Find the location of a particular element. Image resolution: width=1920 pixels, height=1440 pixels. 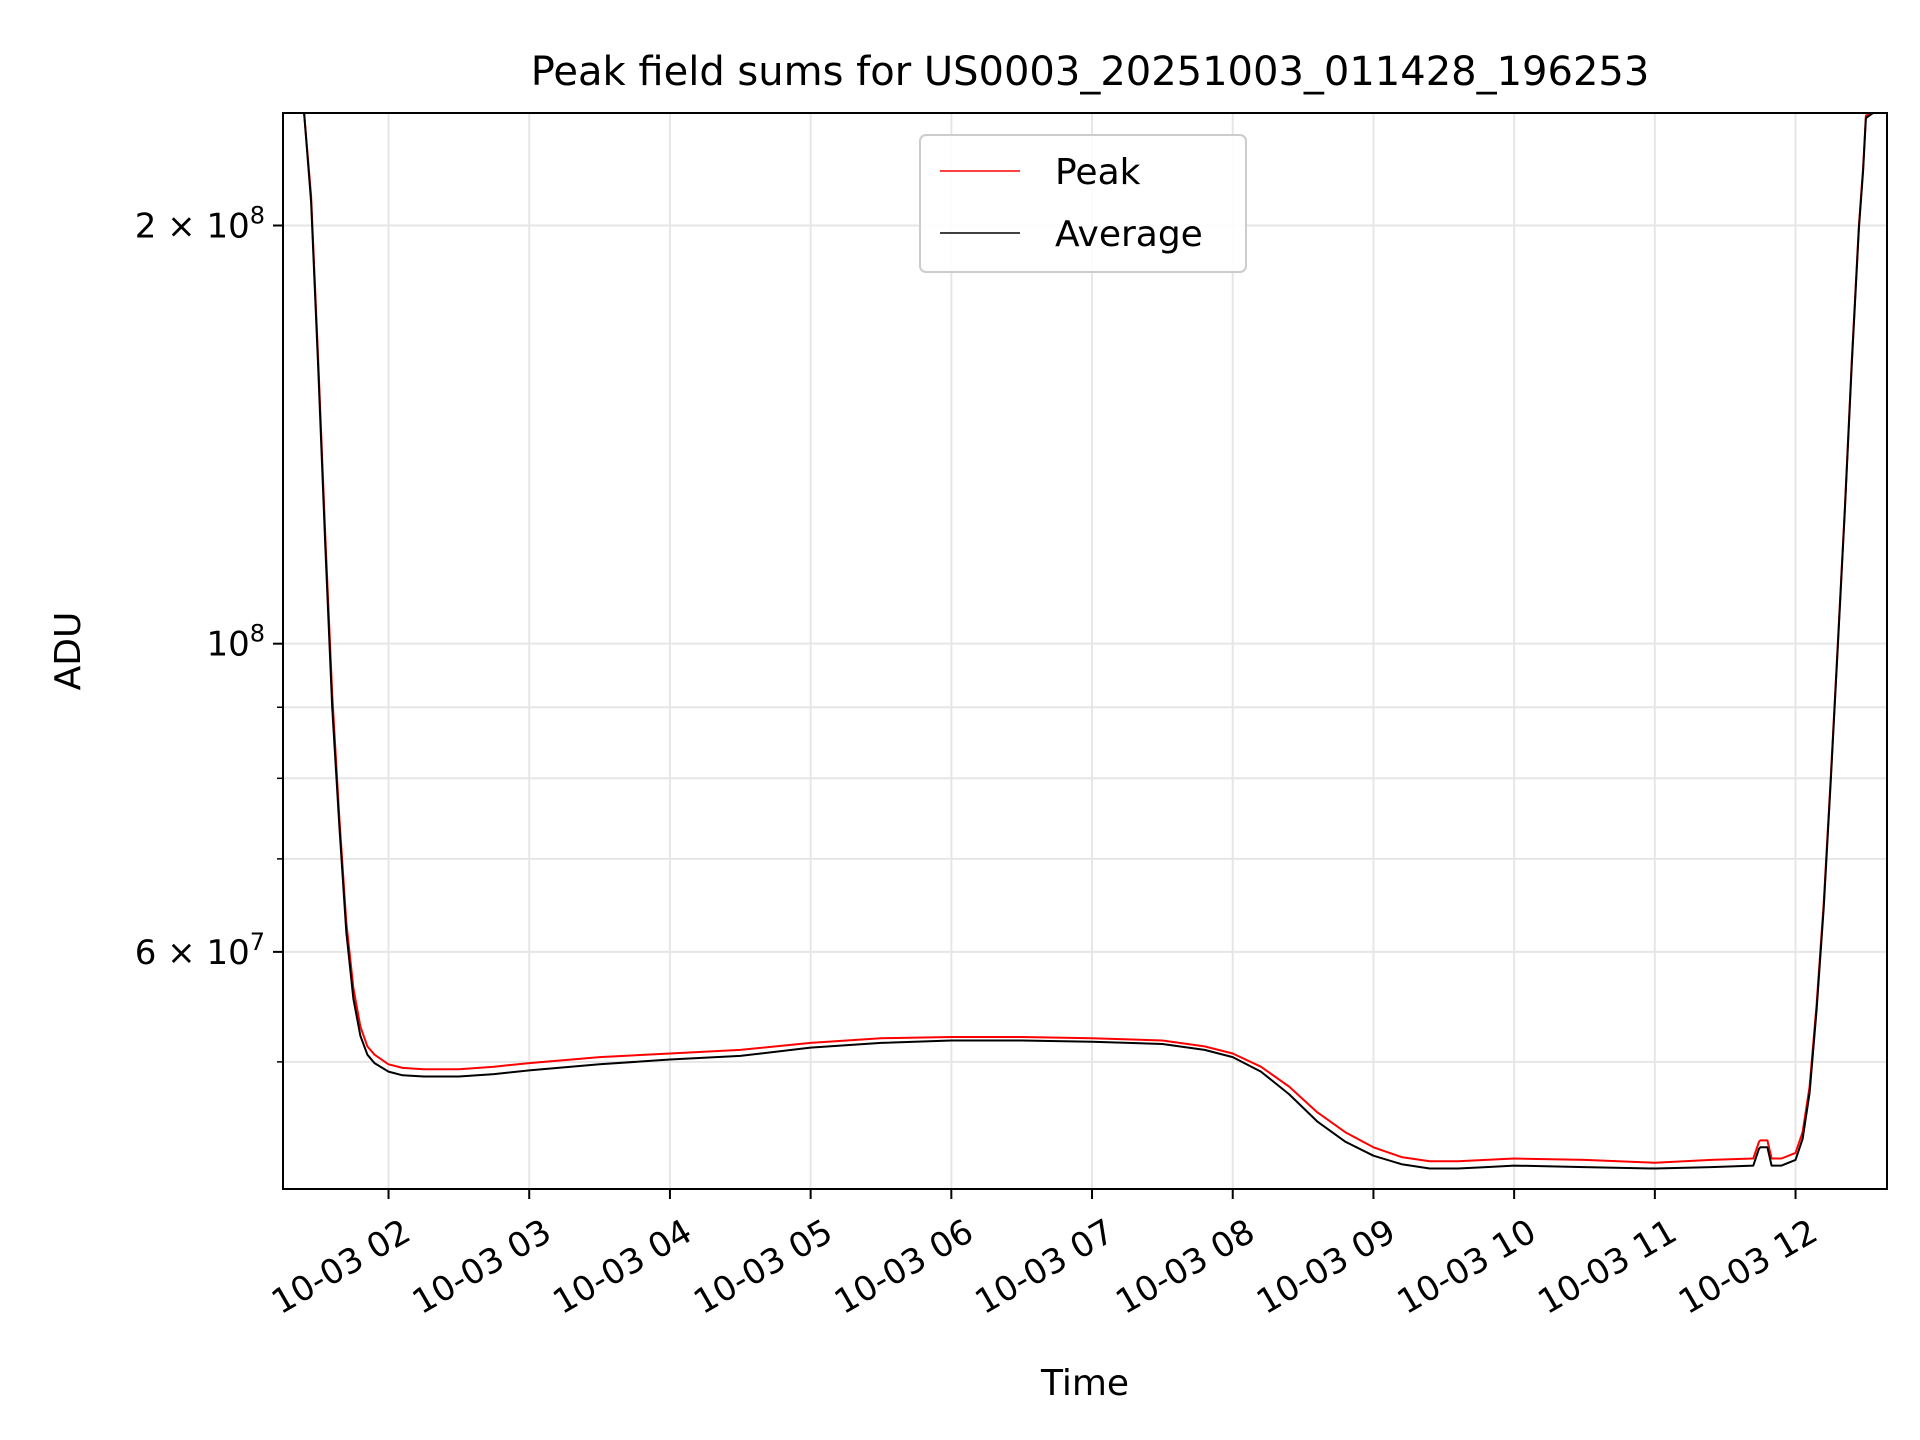

x-axis-label: Time is located at coordinates (1084, 1383).